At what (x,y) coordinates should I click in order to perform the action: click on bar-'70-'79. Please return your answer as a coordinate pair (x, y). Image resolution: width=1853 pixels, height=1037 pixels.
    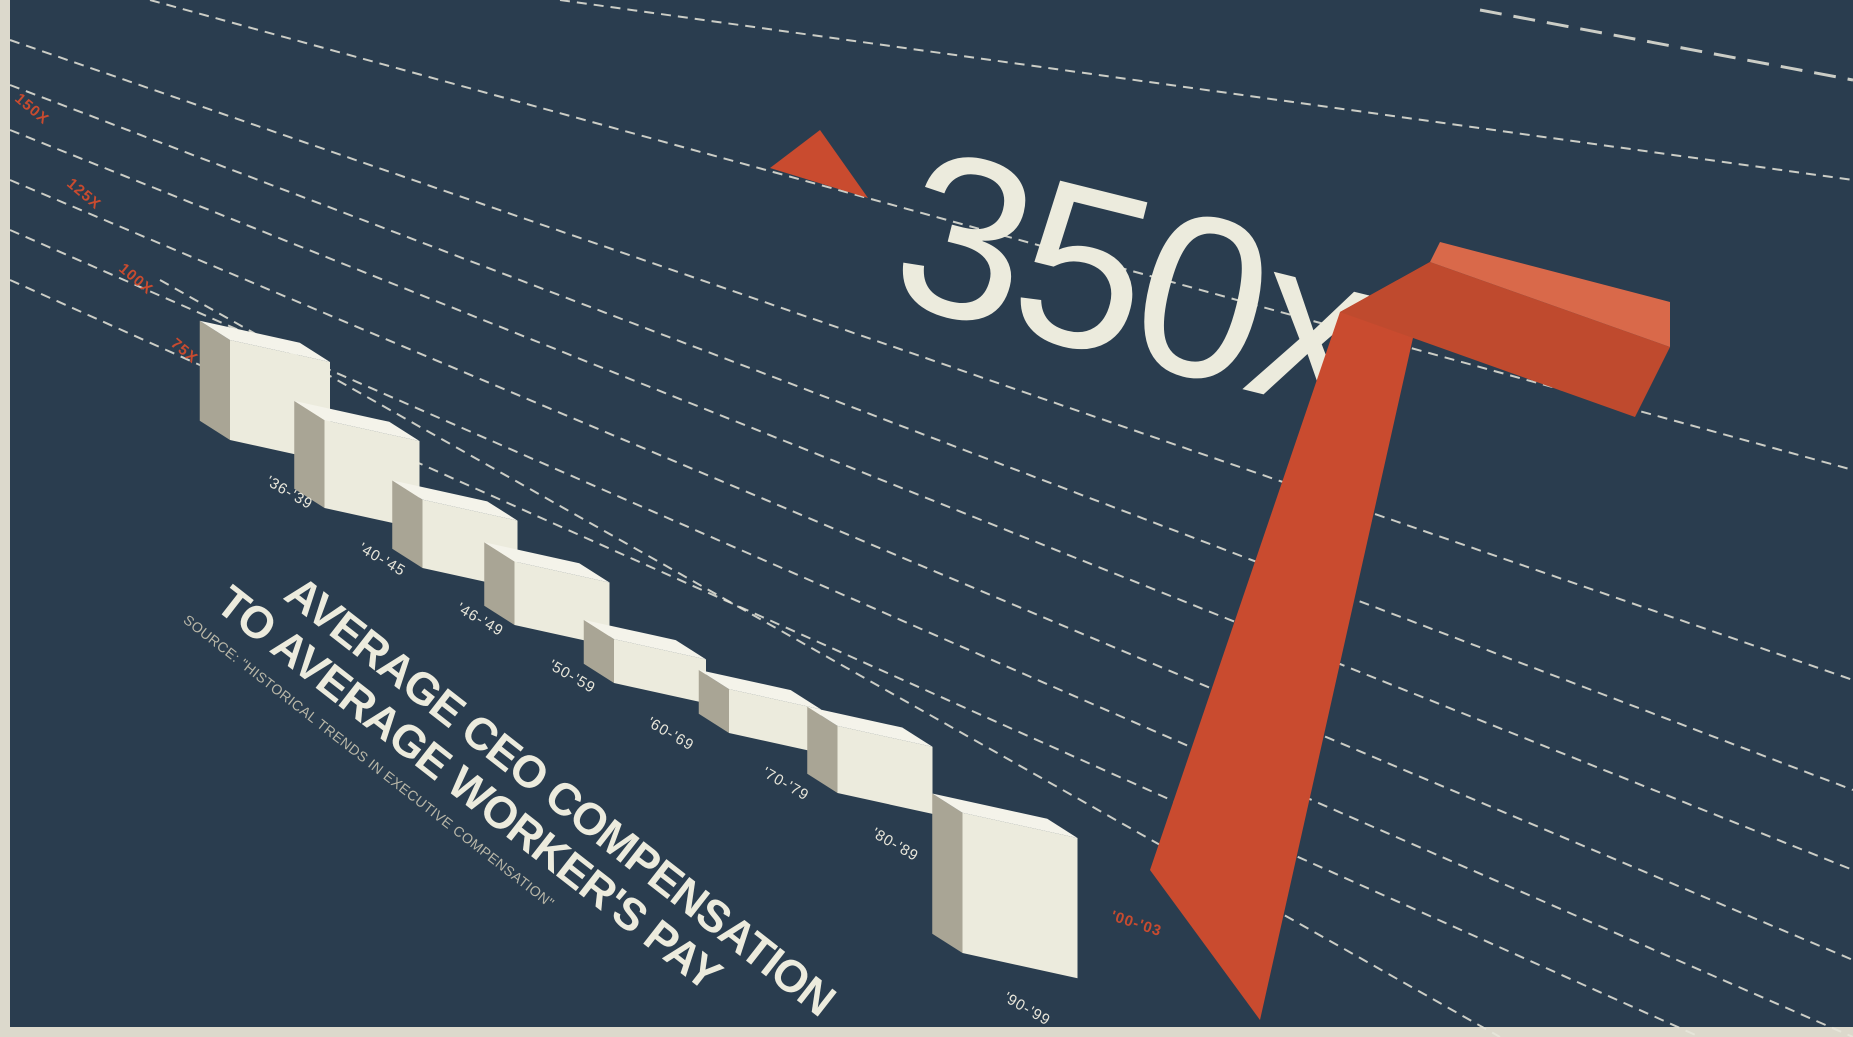
    Looking at the image, I should click on (759, 711).